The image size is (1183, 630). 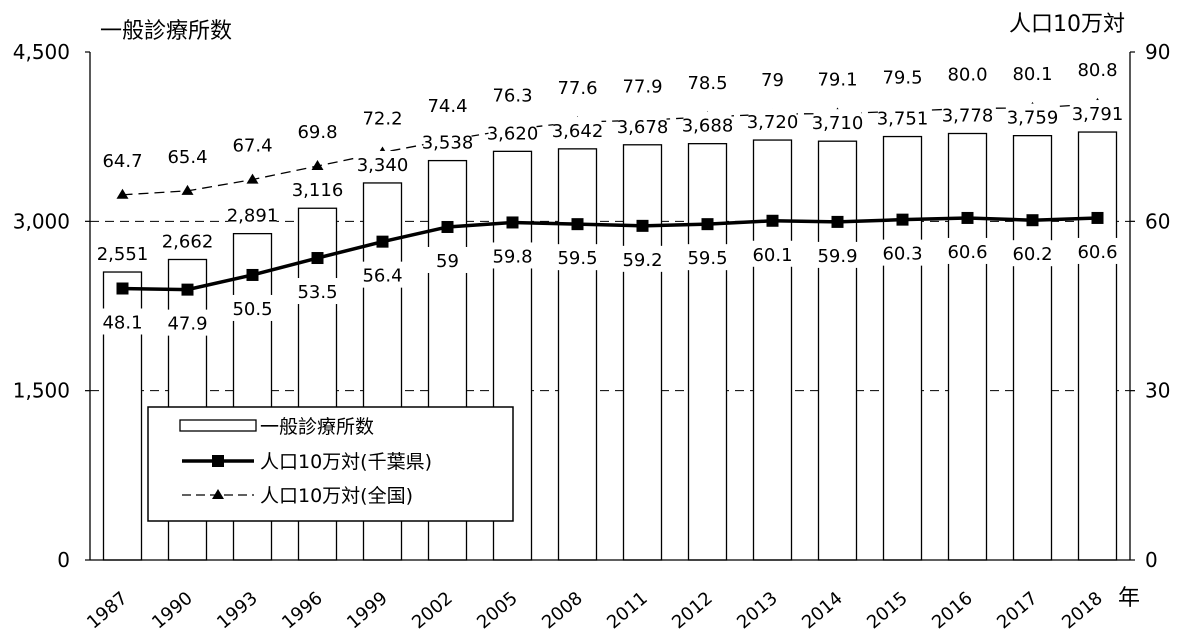 I want to click on national-value-label-2014: 79.1, so click(x=837, y=80).